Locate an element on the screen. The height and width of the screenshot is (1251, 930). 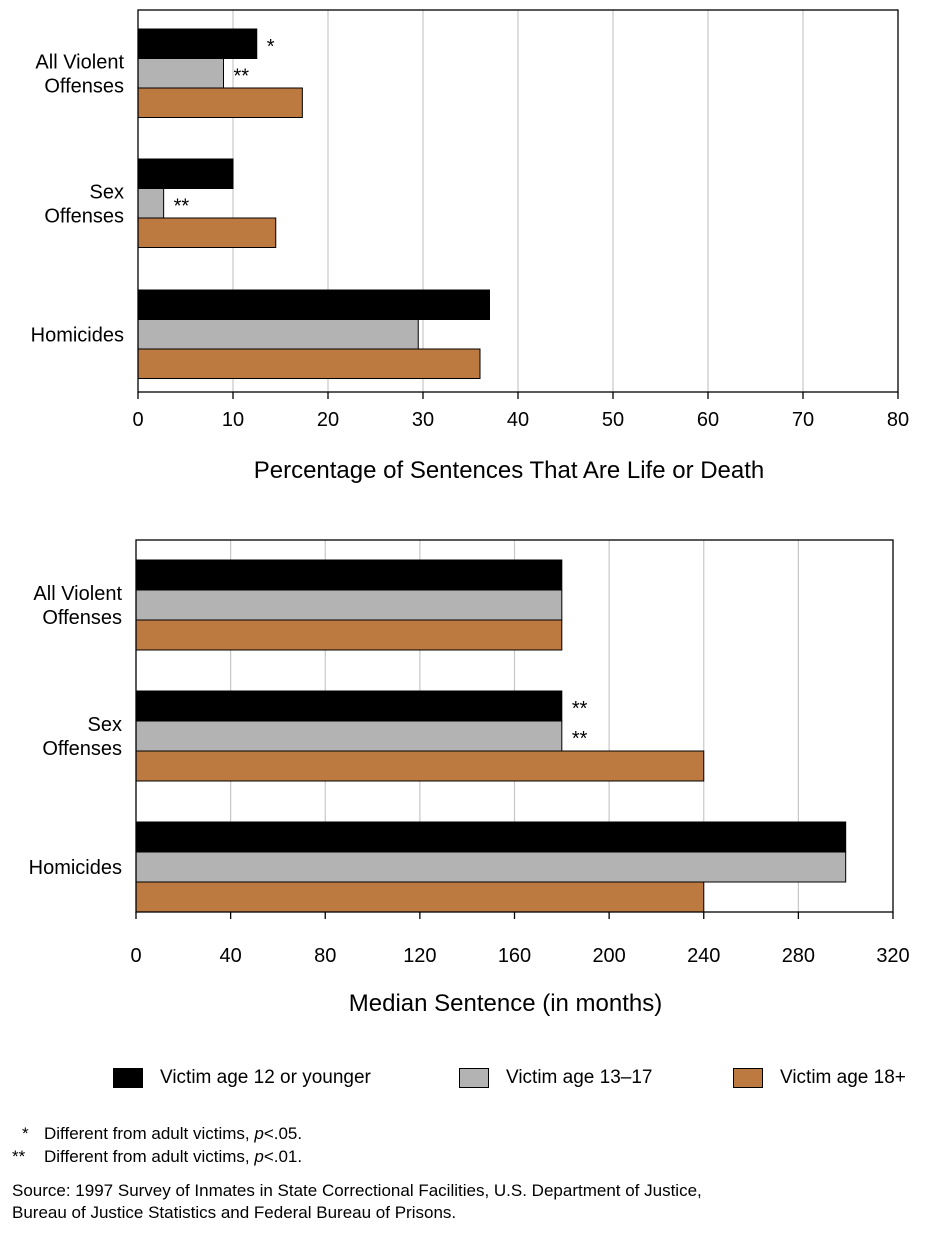
chart2-bar-homicides-age-18-plus is located at coordinates (420, 897).